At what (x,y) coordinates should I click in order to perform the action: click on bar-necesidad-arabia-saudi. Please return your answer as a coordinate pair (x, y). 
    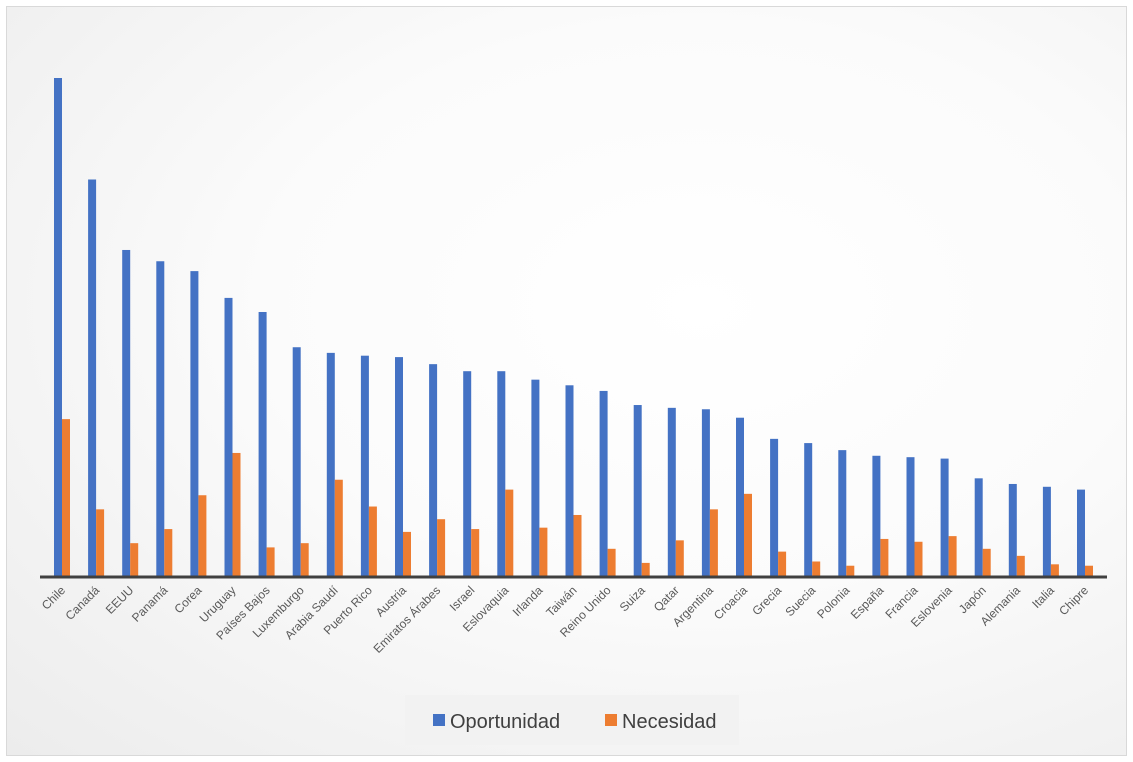
    Looking at the image, I should click on (338, 528).